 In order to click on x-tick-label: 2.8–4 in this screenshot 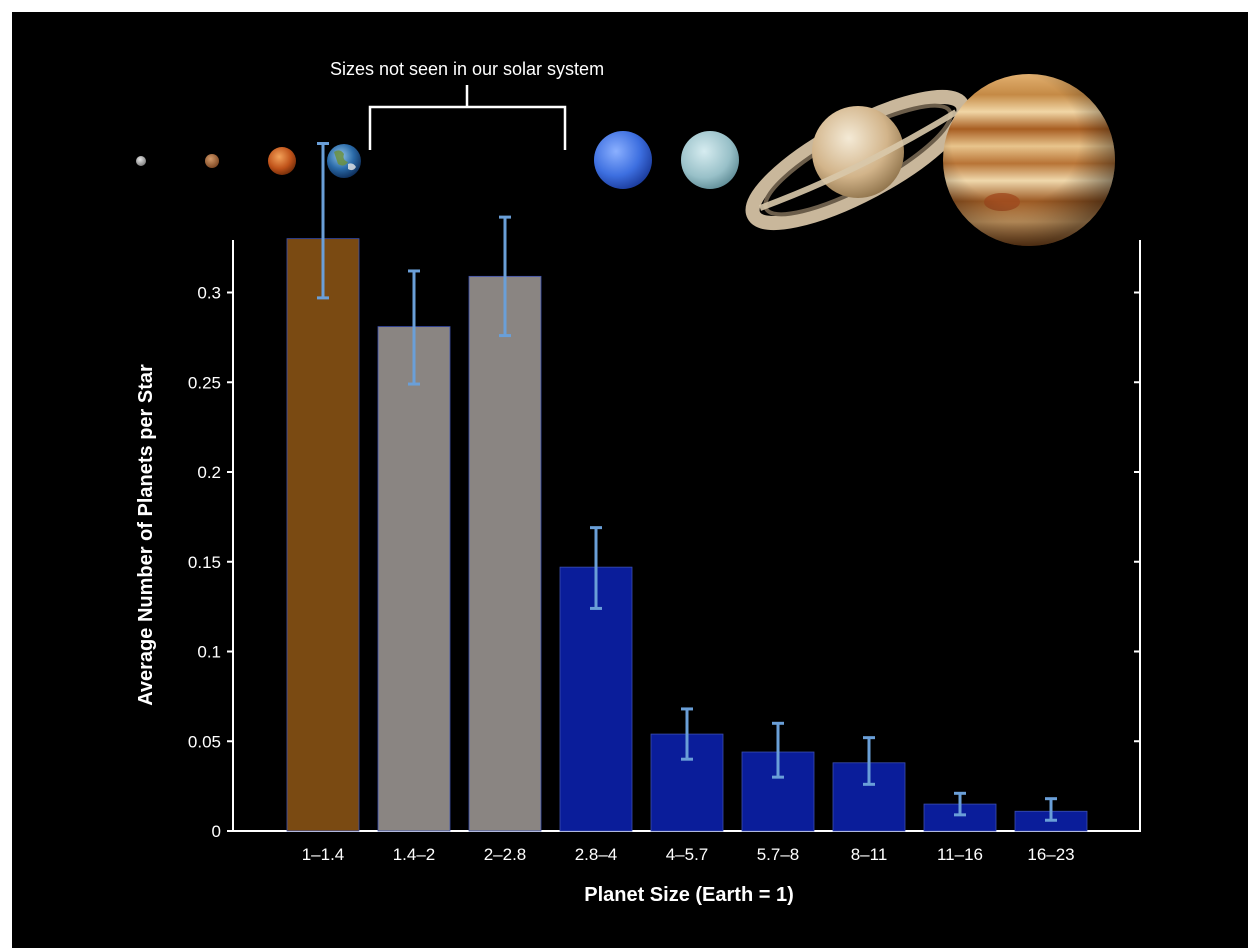, I will do `click(596, 854)`.